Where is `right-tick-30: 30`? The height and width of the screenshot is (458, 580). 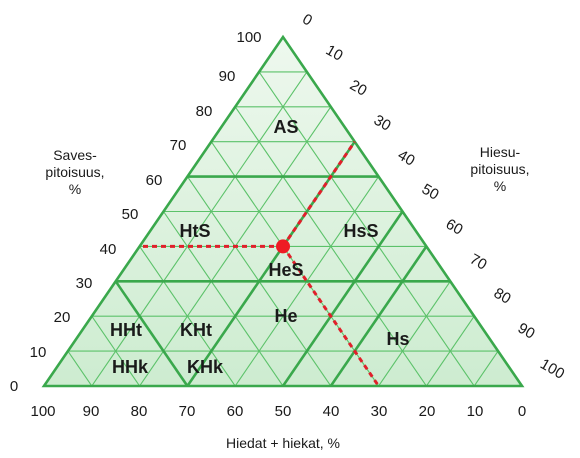 right-tick-30: 30 is located at coordinates (382, 123).